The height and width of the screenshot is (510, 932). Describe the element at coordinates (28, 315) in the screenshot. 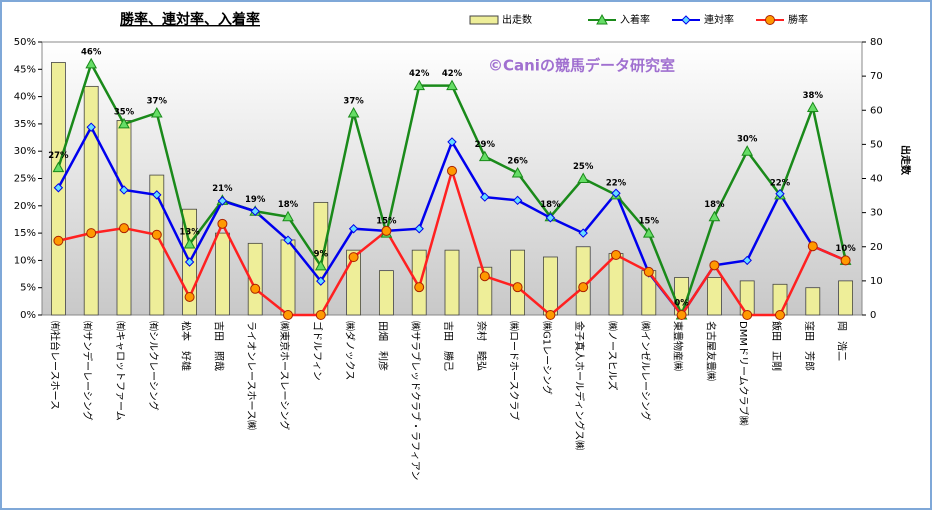

I see `y-tick-label: 0%` at that location.